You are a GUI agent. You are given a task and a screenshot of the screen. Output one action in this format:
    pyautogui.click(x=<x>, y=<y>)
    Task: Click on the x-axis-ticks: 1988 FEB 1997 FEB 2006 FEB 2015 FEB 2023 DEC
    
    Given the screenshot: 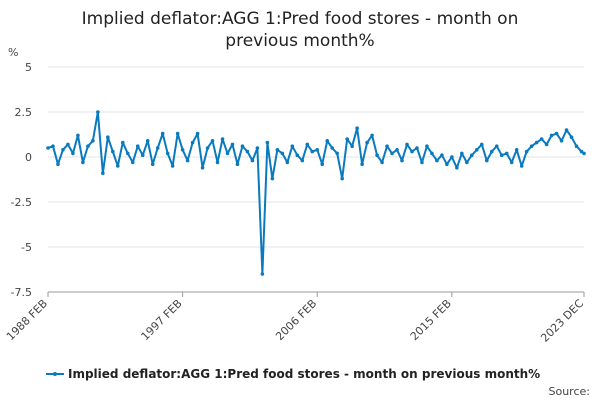 What is the action you would take?
    pyautogui.click(x=295, y=318)
    